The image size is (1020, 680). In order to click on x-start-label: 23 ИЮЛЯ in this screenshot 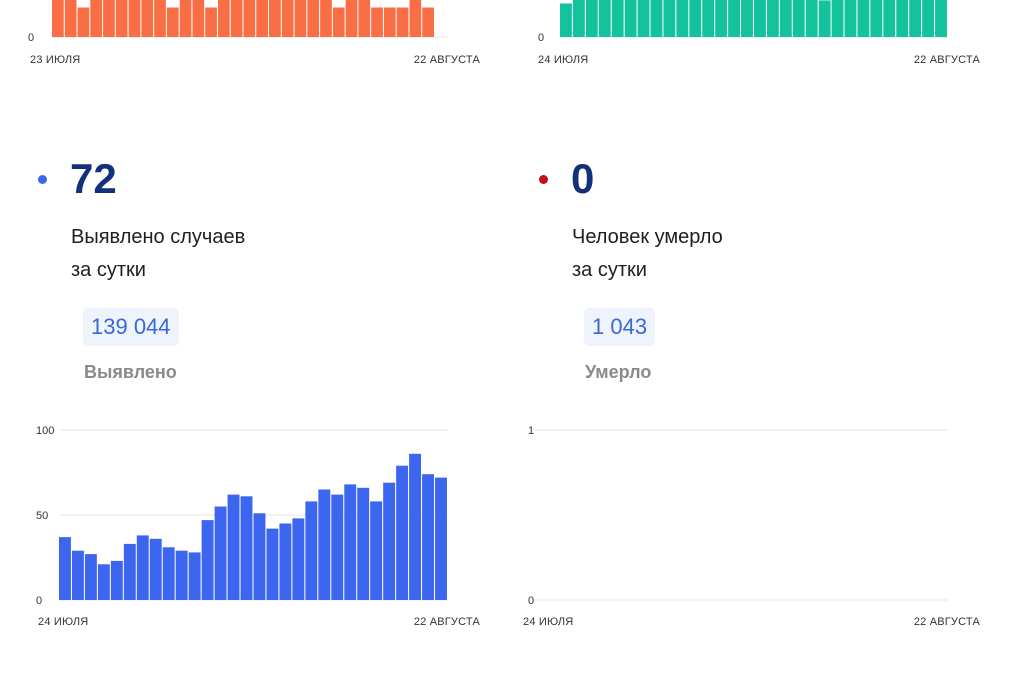, I will do `click(55, 60)`.